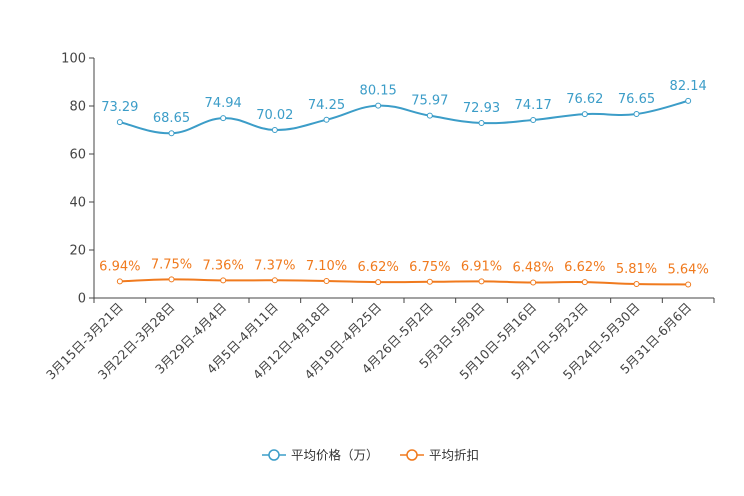 Image resolution: width=744 pixels, height=496 pixels. Describe the element at coordinates (223, 103) in the screenshot. I see `data-label: 74.94` at that location.